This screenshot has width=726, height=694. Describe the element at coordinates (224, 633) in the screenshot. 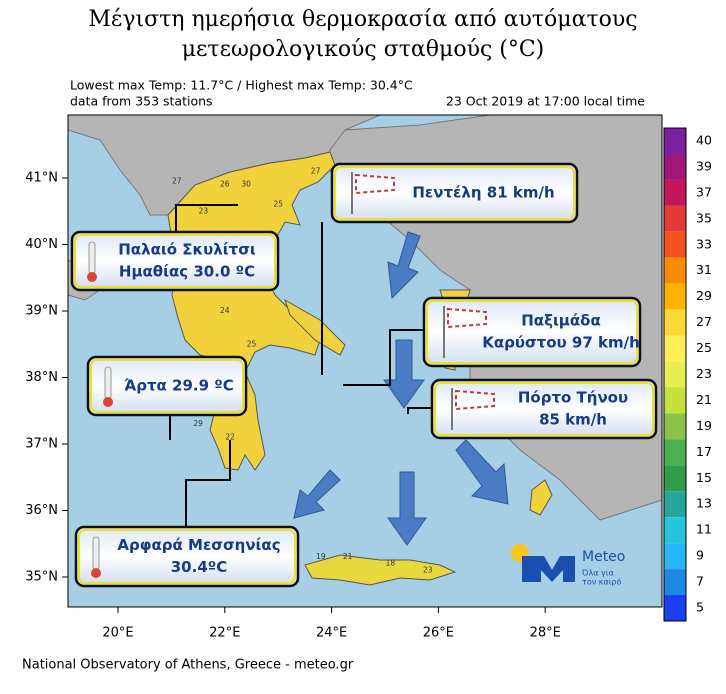

I see `lon-label: 22°E` at that location.